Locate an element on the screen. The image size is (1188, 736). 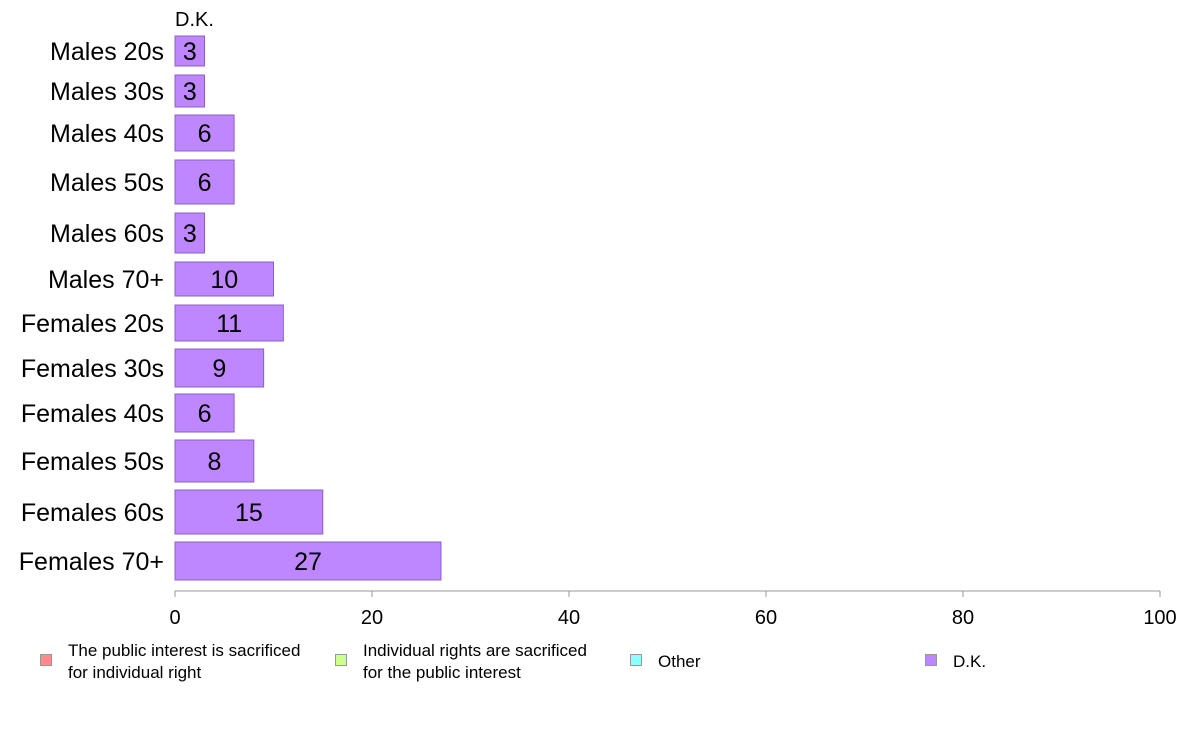
legend-item-other: Other is located at coordinates (665, 656).